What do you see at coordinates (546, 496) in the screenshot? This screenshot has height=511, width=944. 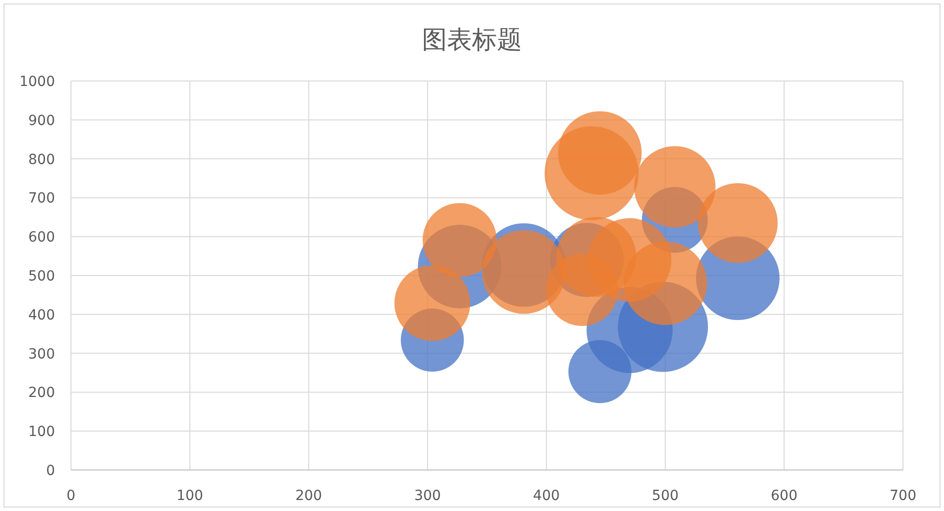 I see `x-tick-label: 400` at bounding box center [546, 496].